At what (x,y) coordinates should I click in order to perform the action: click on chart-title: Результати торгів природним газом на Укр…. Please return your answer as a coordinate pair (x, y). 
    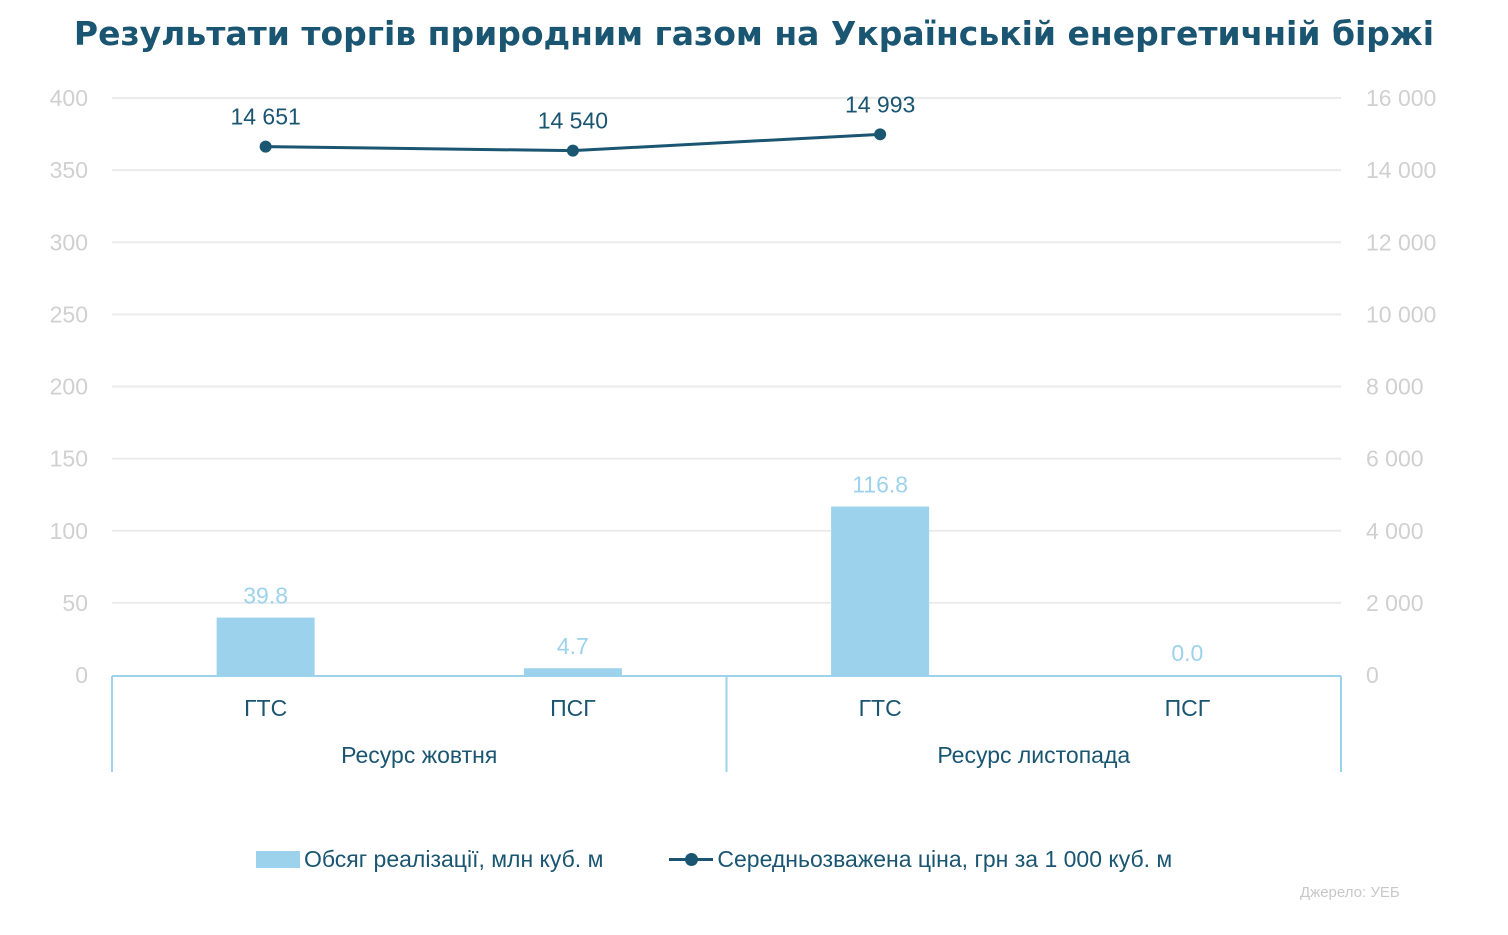
    Looking at the image, I should click on (754, 33).